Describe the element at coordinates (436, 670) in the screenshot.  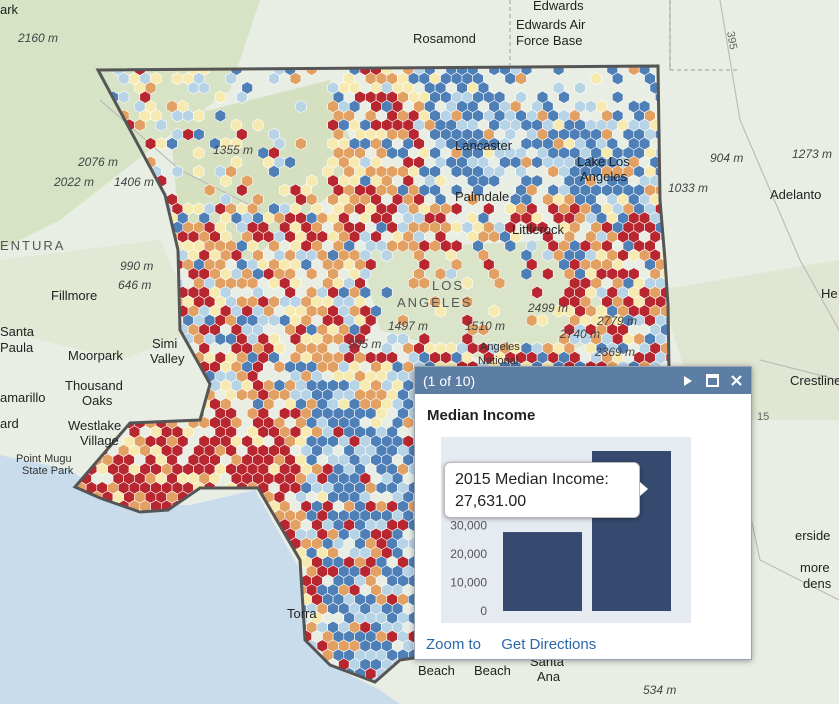
I see `place-label: Beach` at that location.